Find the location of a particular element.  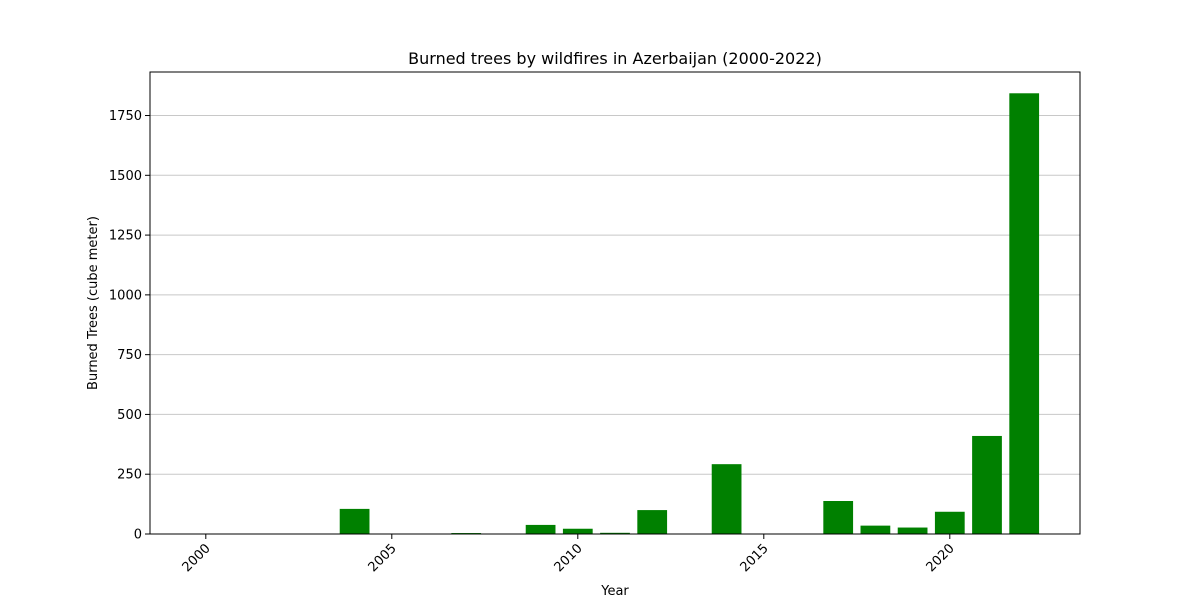

y-tick-label: 750 is located at coordinates (129, 355).